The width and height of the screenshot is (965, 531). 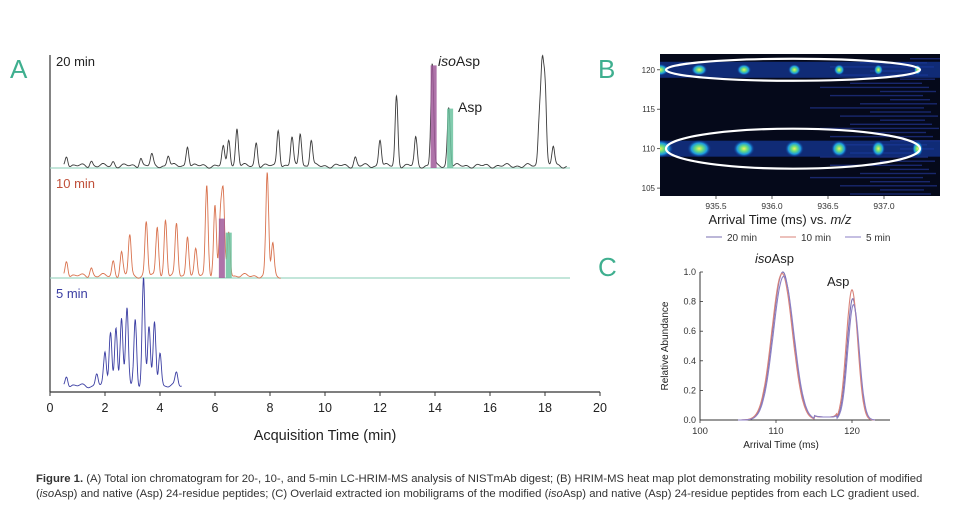 What do you see at coordinates (459, 61) in the screenshot?
I see `isoasp-label: isoAsp` at bounding box center [459, 61].